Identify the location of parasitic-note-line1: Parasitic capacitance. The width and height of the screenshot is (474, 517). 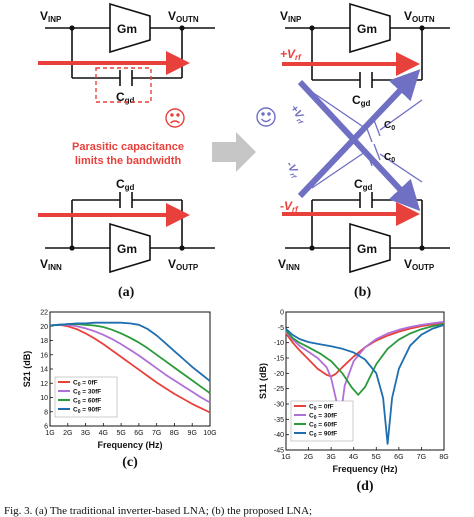
(128, 147).